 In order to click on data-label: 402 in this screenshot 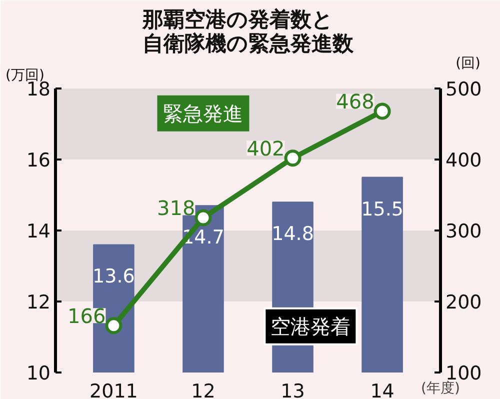, I will do `click(265, 148)`.